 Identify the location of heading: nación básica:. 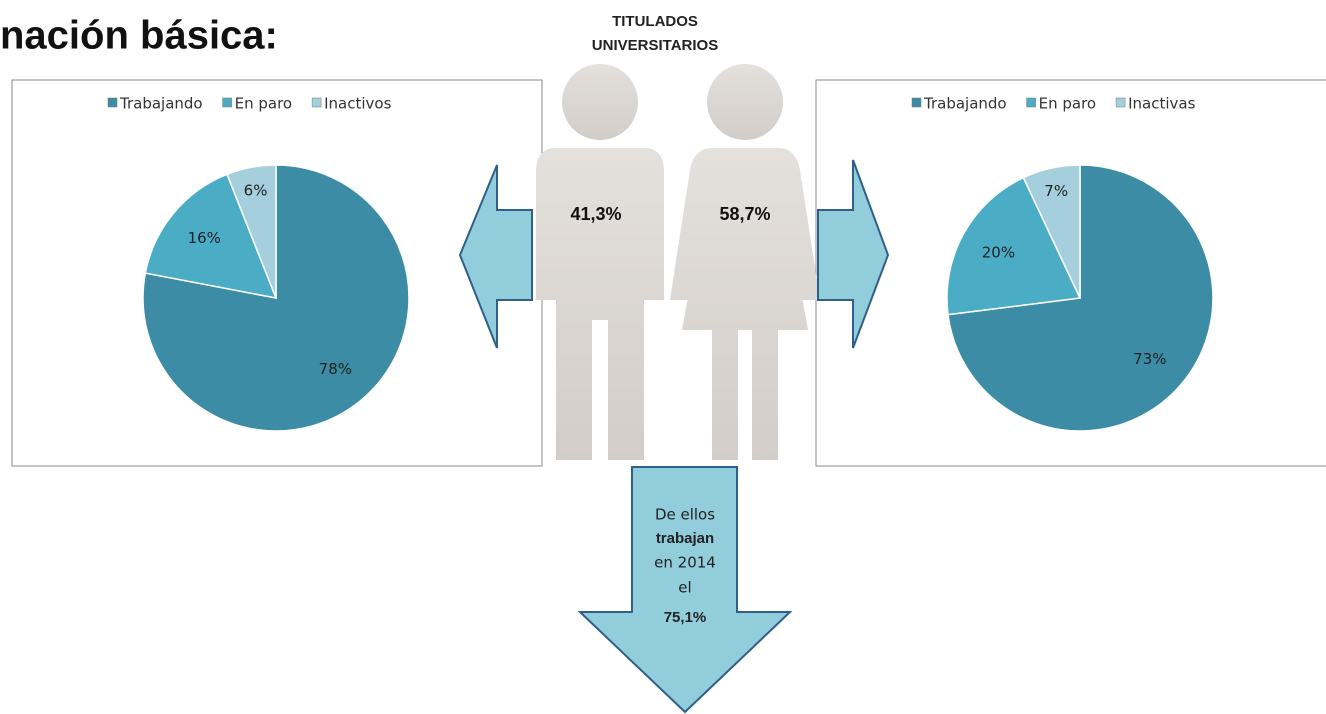
(139, 36).